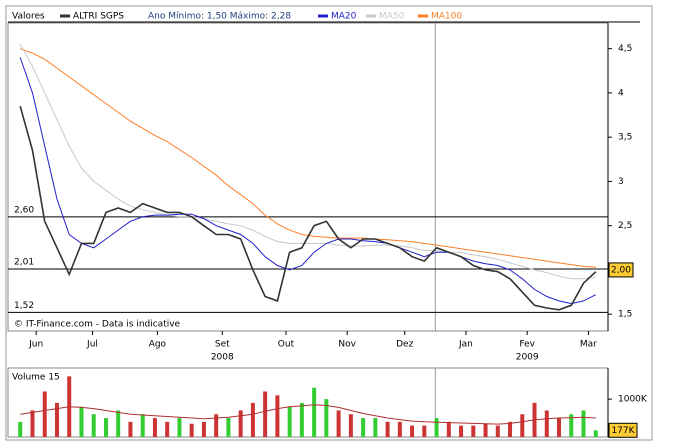 The image size is (689, 444). What do you see at coordinates (392, 17) in the screenshot?
I see `legend-label: MA50` at bounding box center [392, 17].